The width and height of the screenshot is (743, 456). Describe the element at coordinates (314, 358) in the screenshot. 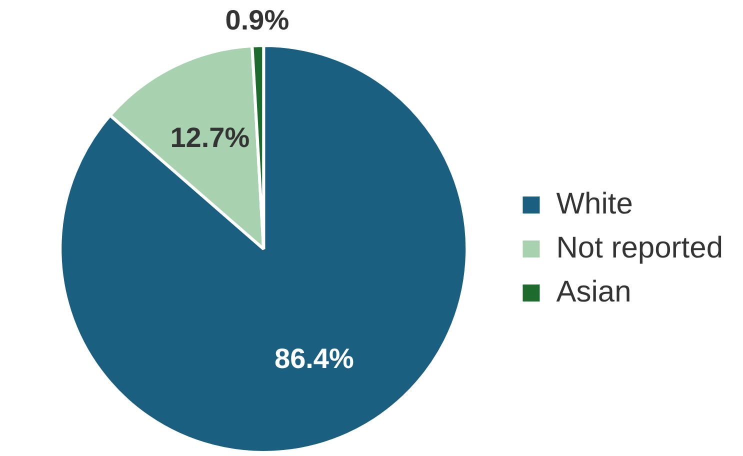

I see `data-label: 86.4%` at that location.